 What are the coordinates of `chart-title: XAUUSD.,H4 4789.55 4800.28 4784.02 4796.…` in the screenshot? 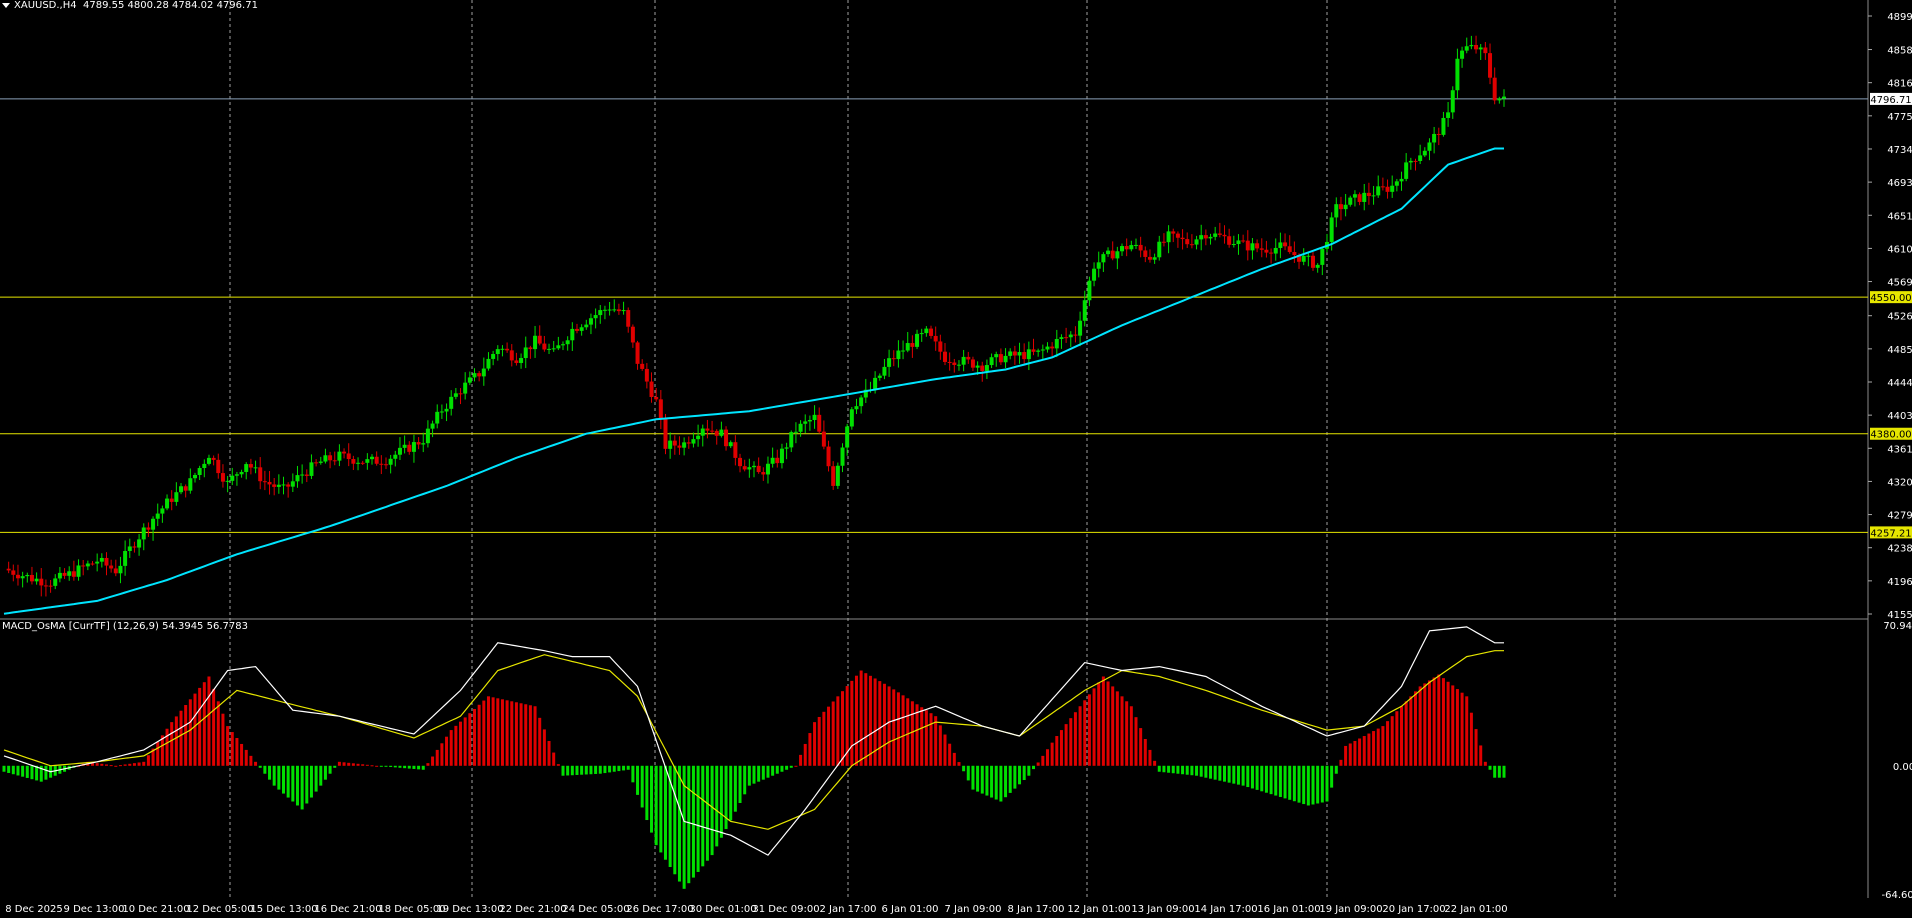 It's located at (130, 5).